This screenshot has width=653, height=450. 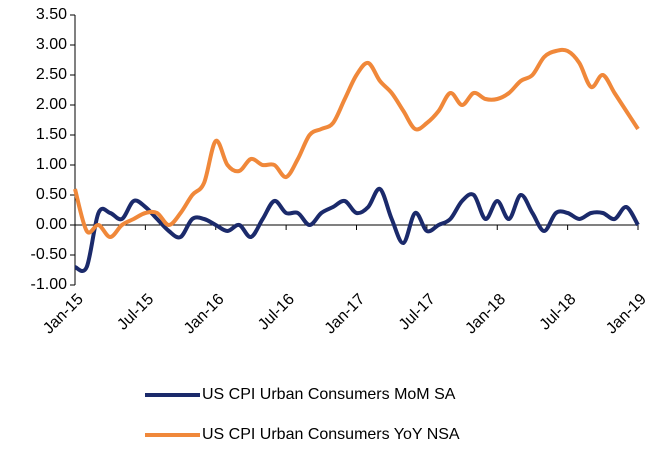 I want to click on y-tick-label: -0.50, so click(x=49, y=254).